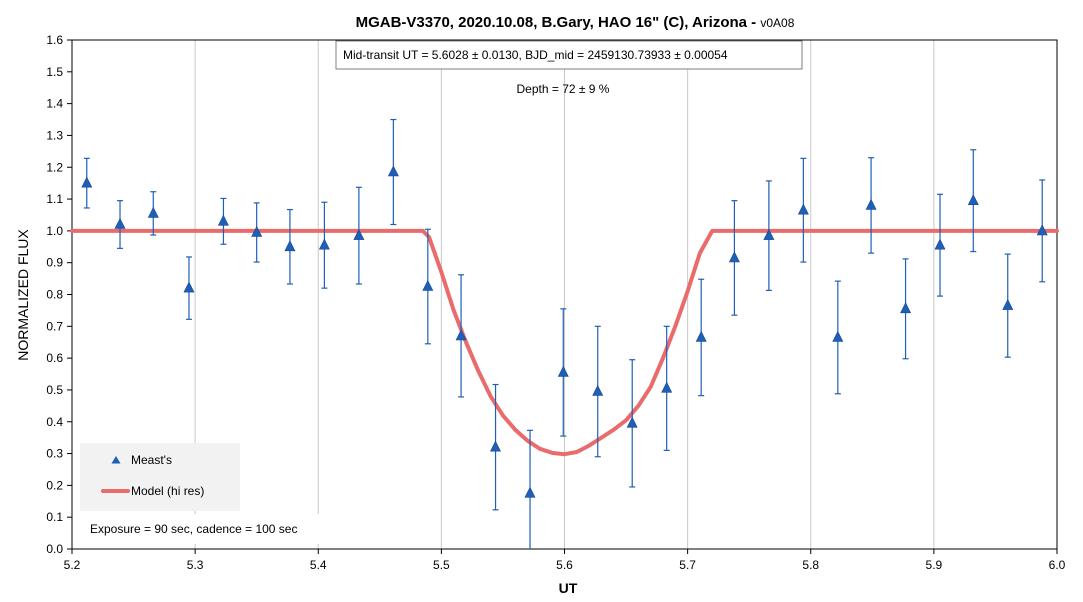 This screenshot has width=1083, height=602. I want to click on x-tick-label: 5.3, so click(195, 565).